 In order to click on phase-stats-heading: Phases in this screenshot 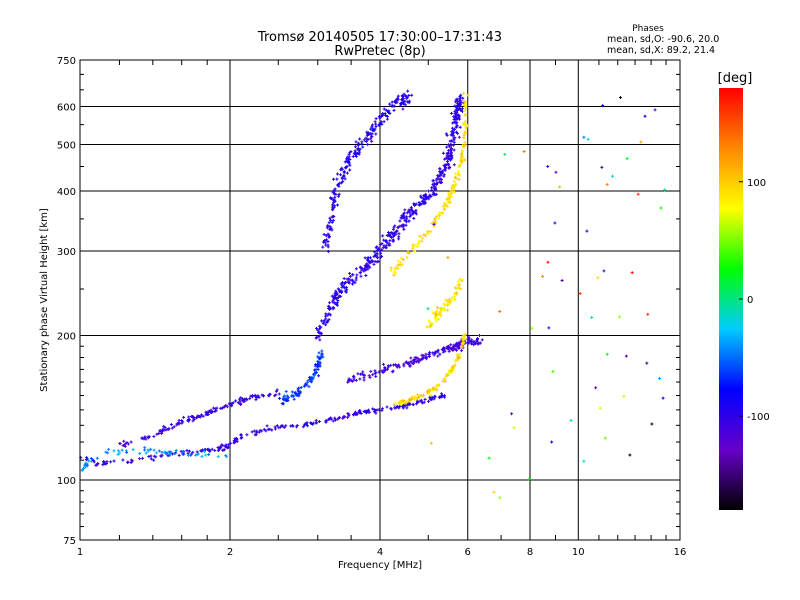, I will do `click(648, 29)`.